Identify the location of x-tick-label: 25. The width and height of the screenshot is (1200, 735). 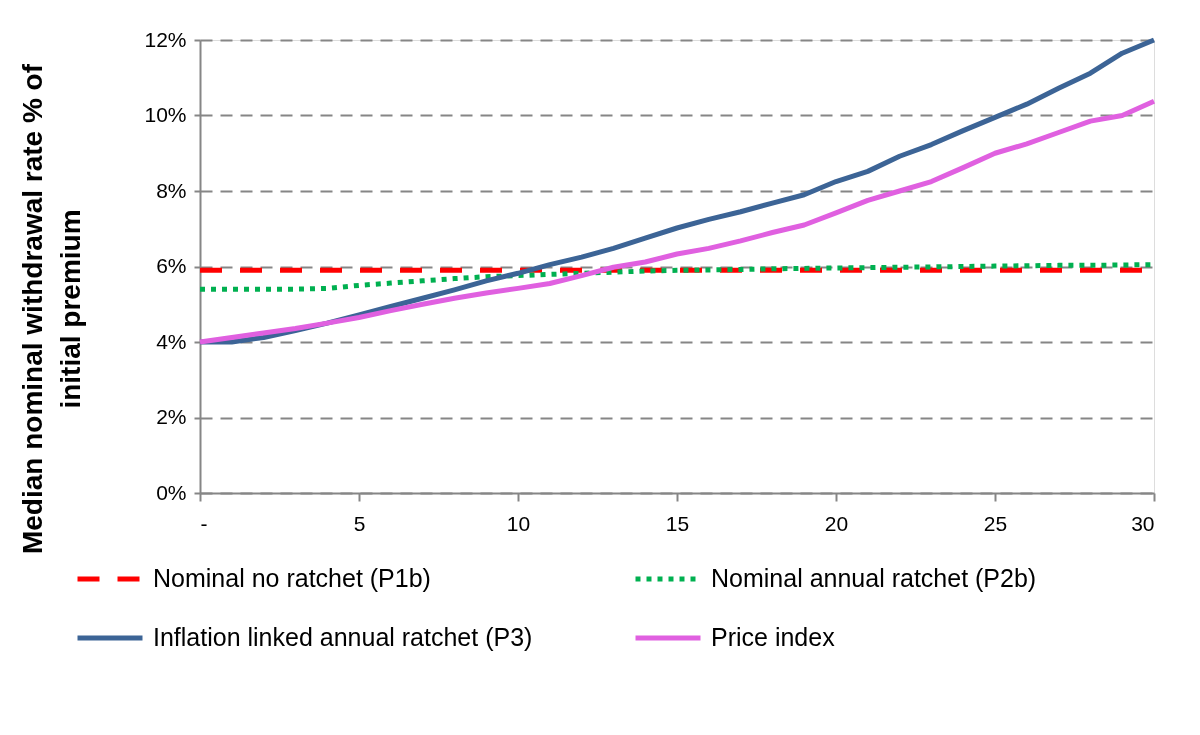
(995, 523).